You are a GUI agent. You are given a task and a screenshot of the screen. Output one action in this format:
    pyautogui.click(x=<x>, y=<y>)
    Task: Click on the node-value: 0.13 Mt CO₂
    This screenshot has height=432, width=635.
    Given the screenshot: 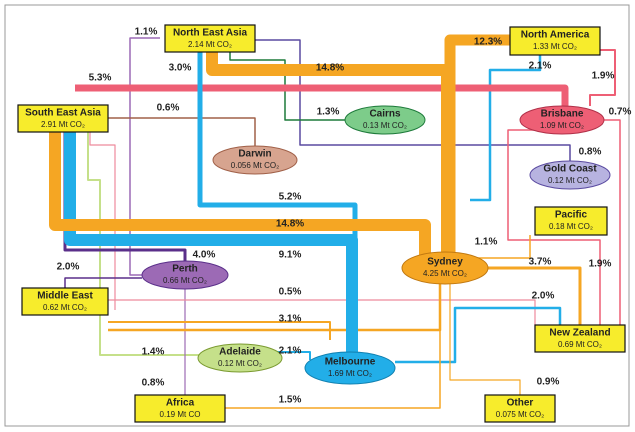 What is the action you would take?
    pyautogui.click(x=385, y=125)
    